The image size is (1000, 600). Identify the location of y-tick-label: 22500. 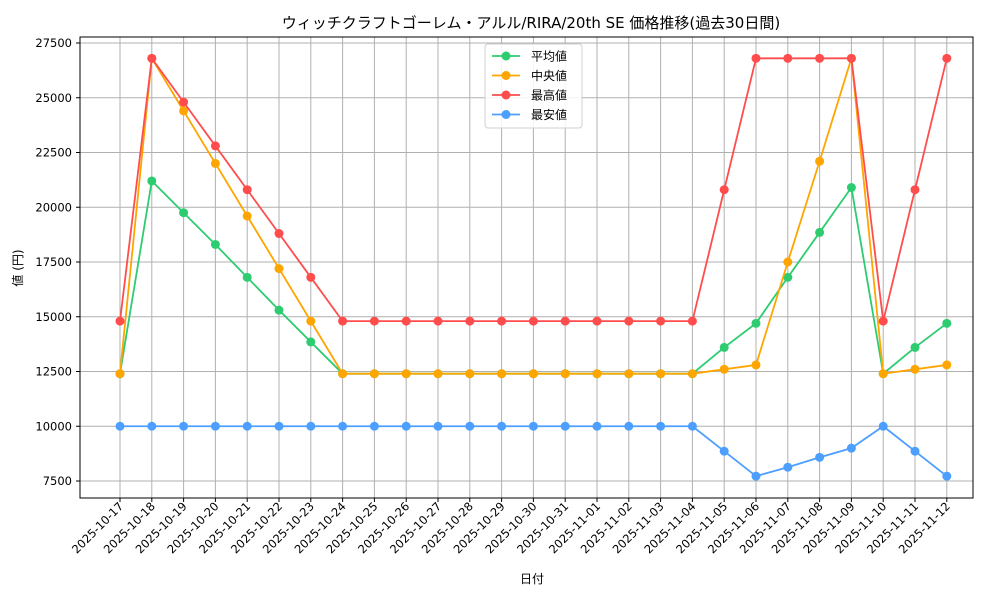
(53, 153).